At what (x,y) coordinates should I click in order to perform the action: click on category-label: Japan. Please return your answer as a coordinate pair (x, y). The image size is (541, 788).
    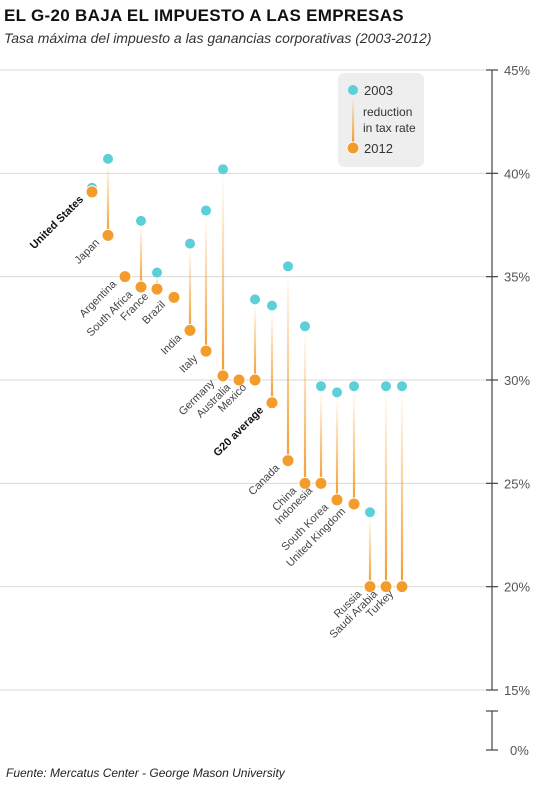
    Looking at the image, I should click on (87, 252).